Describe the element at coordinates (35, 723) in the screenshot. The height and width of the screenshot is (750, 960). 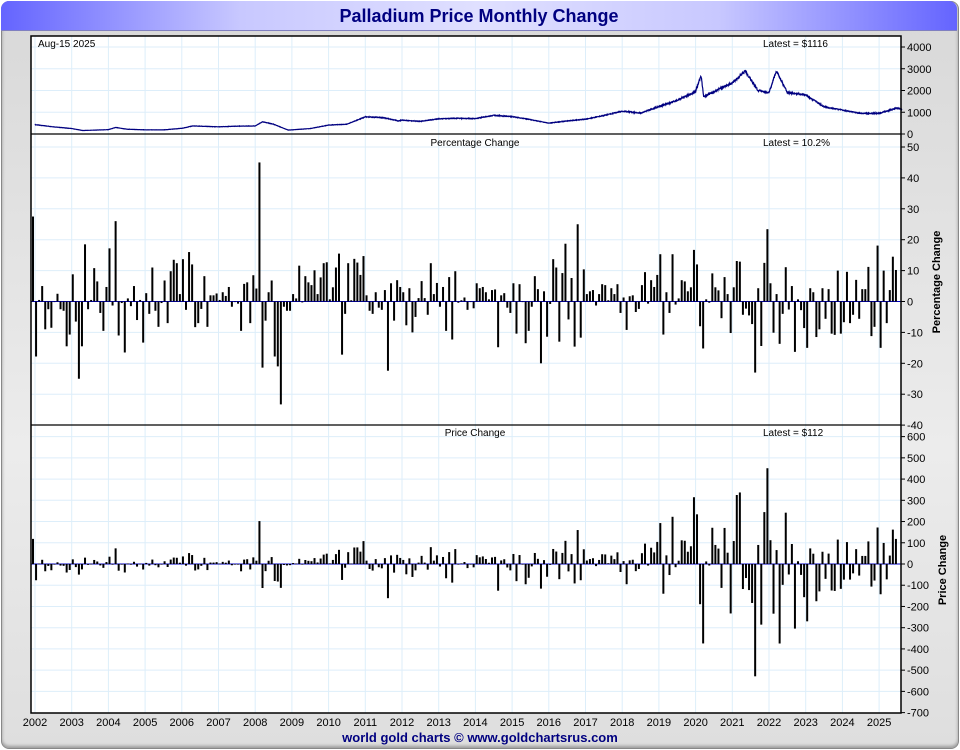
I see `x-tick-label: 2002` at that location.